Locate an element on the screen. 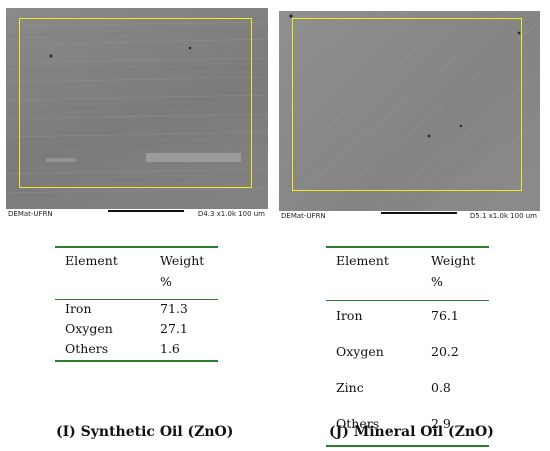  sem-magnification: D4.3 x1.0k is located at coordinates (216, 214).